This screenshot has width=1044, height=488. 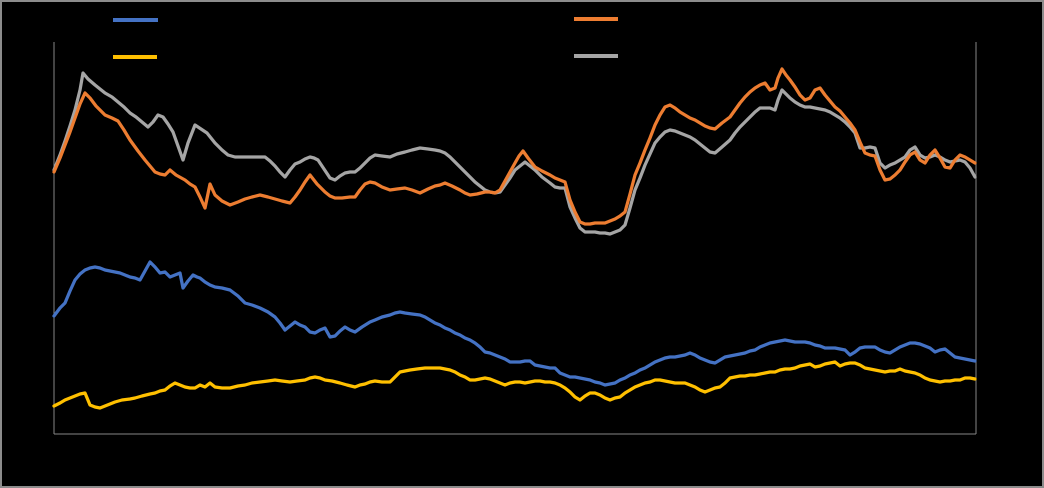 What do you see at coordinates (596, 19) in the screenshot?
I see `legend-swatch-series-2-orange` at bounding box center [596, 19].